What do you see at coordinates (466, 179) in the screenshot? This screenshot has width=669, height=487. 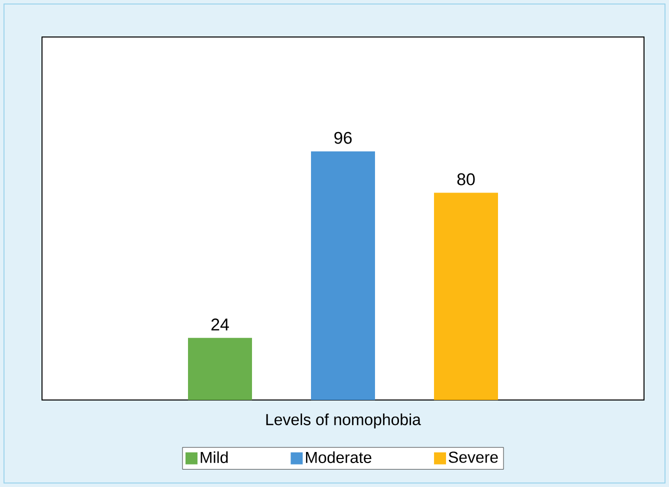 I see `data-label: 80` at bounding box center [466, 179].